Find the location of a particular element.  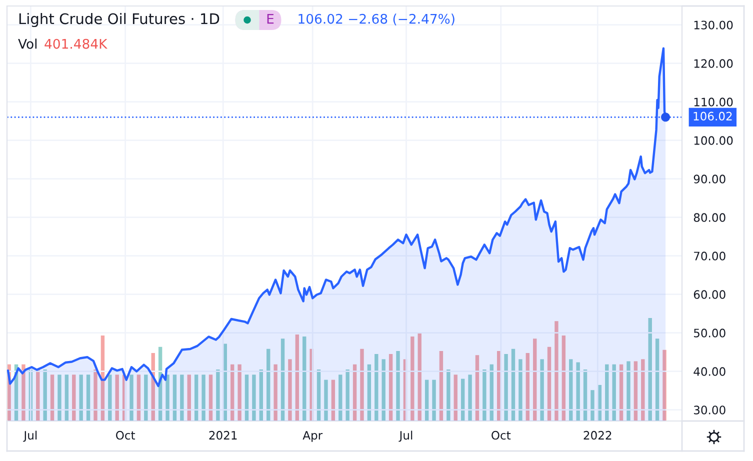

annotation: E is located at coordinates (270, 19).